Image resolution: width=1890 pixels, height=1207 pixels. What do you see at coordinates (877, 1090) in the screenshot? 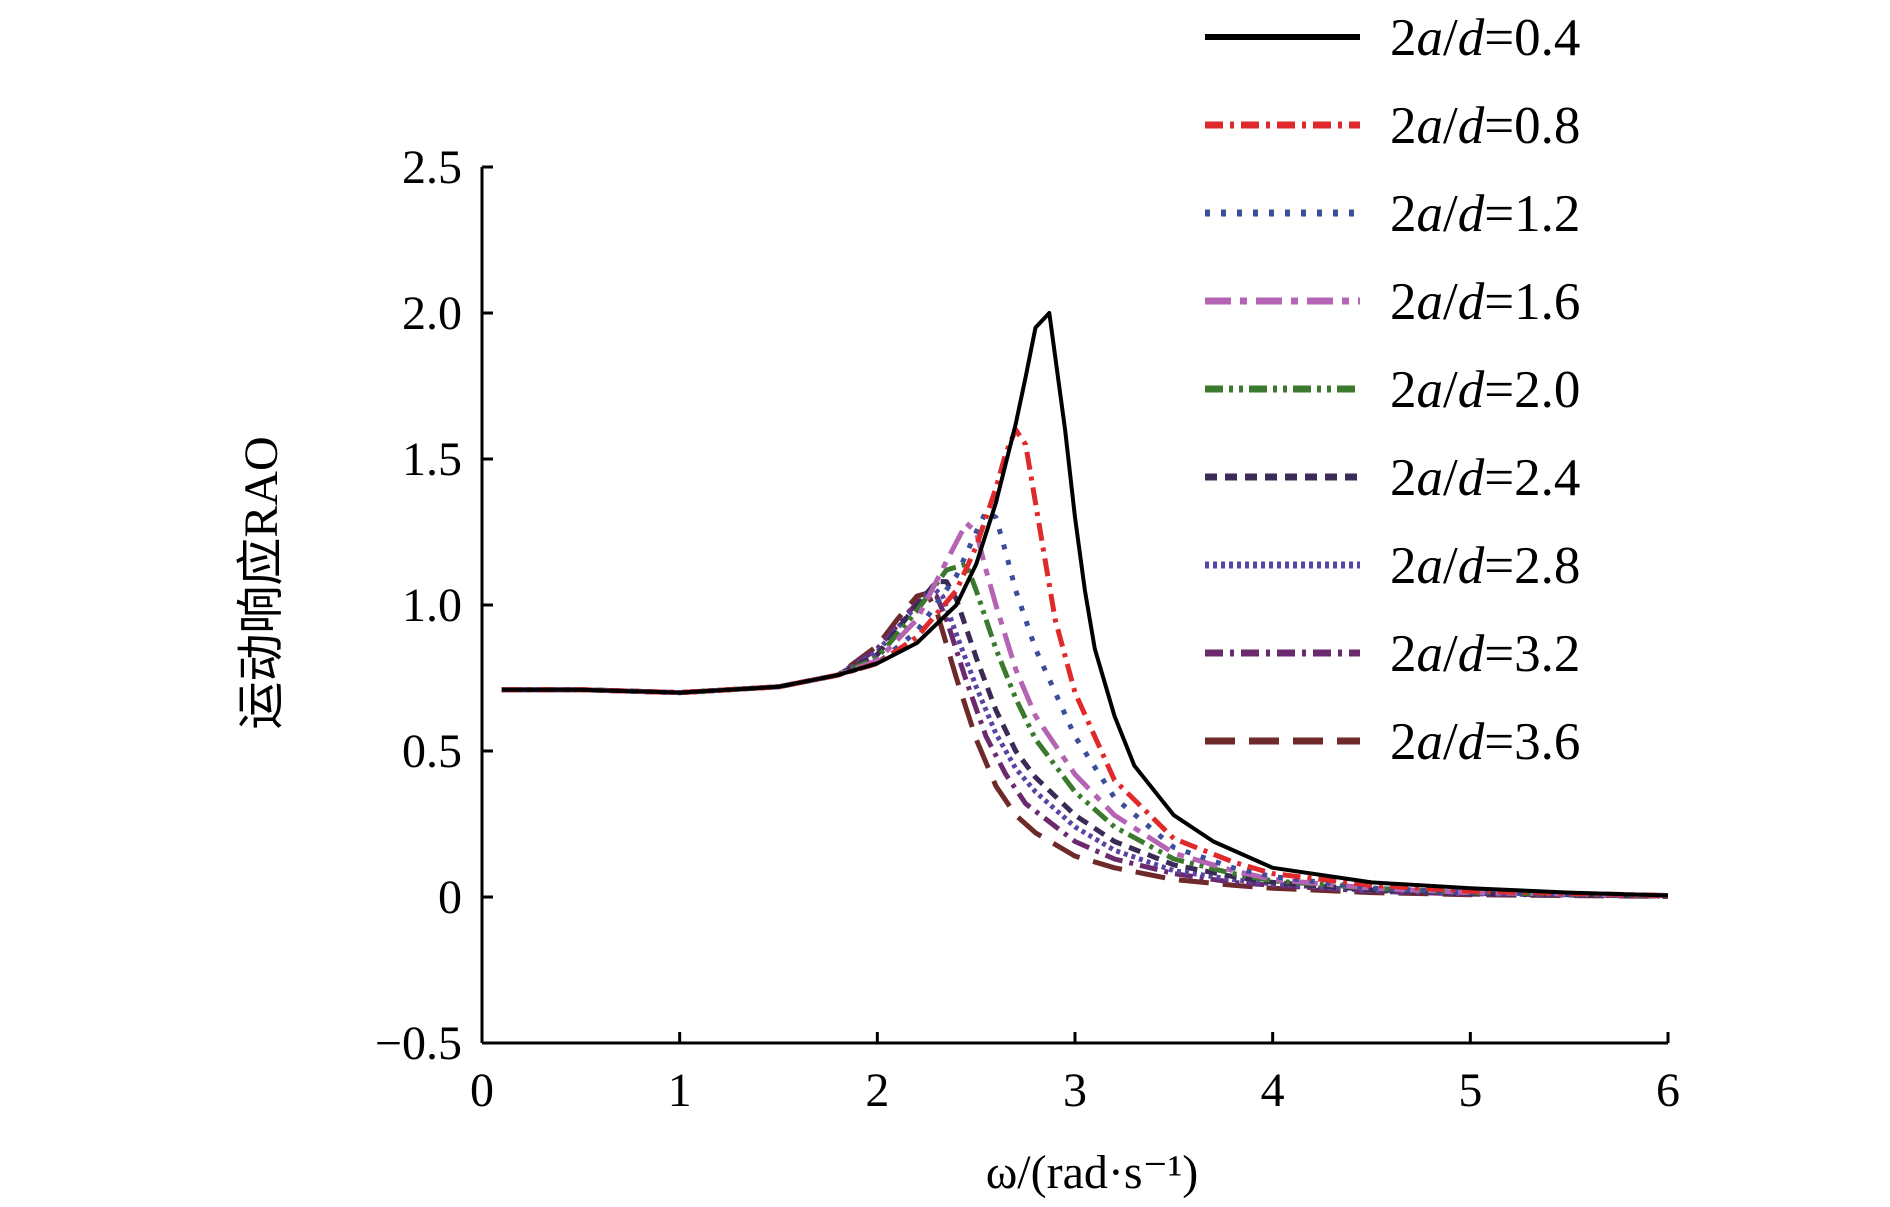
I see `x-tick-label: 2` at bounding box center [877, 1090].